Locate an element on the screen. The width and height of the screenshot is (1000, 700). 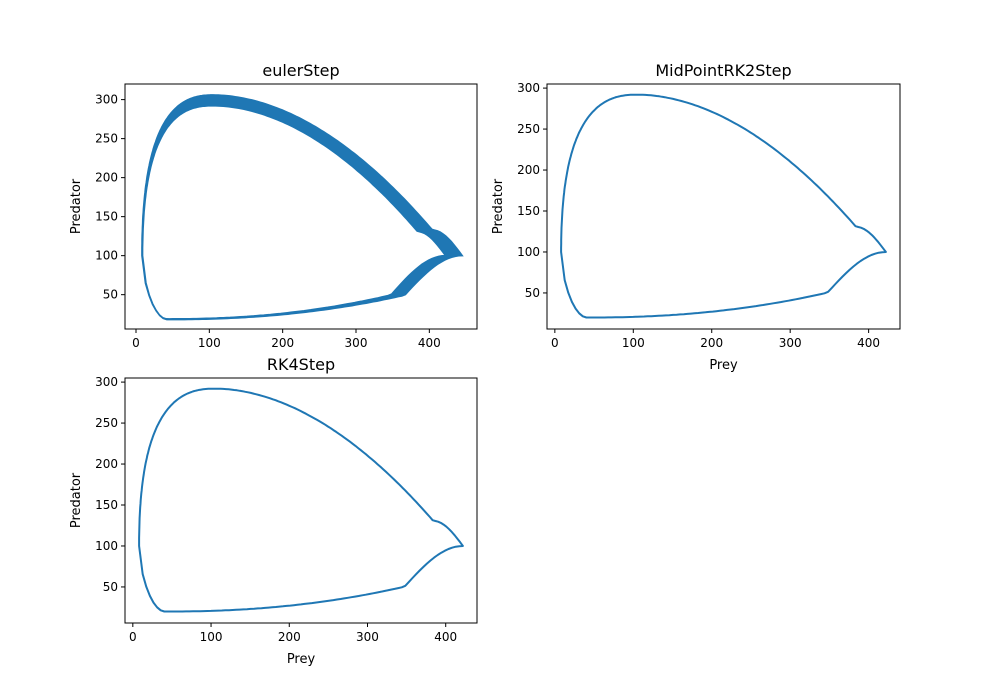
subplot-title: MidPointRK2Step is located at coordinates (723, 70).